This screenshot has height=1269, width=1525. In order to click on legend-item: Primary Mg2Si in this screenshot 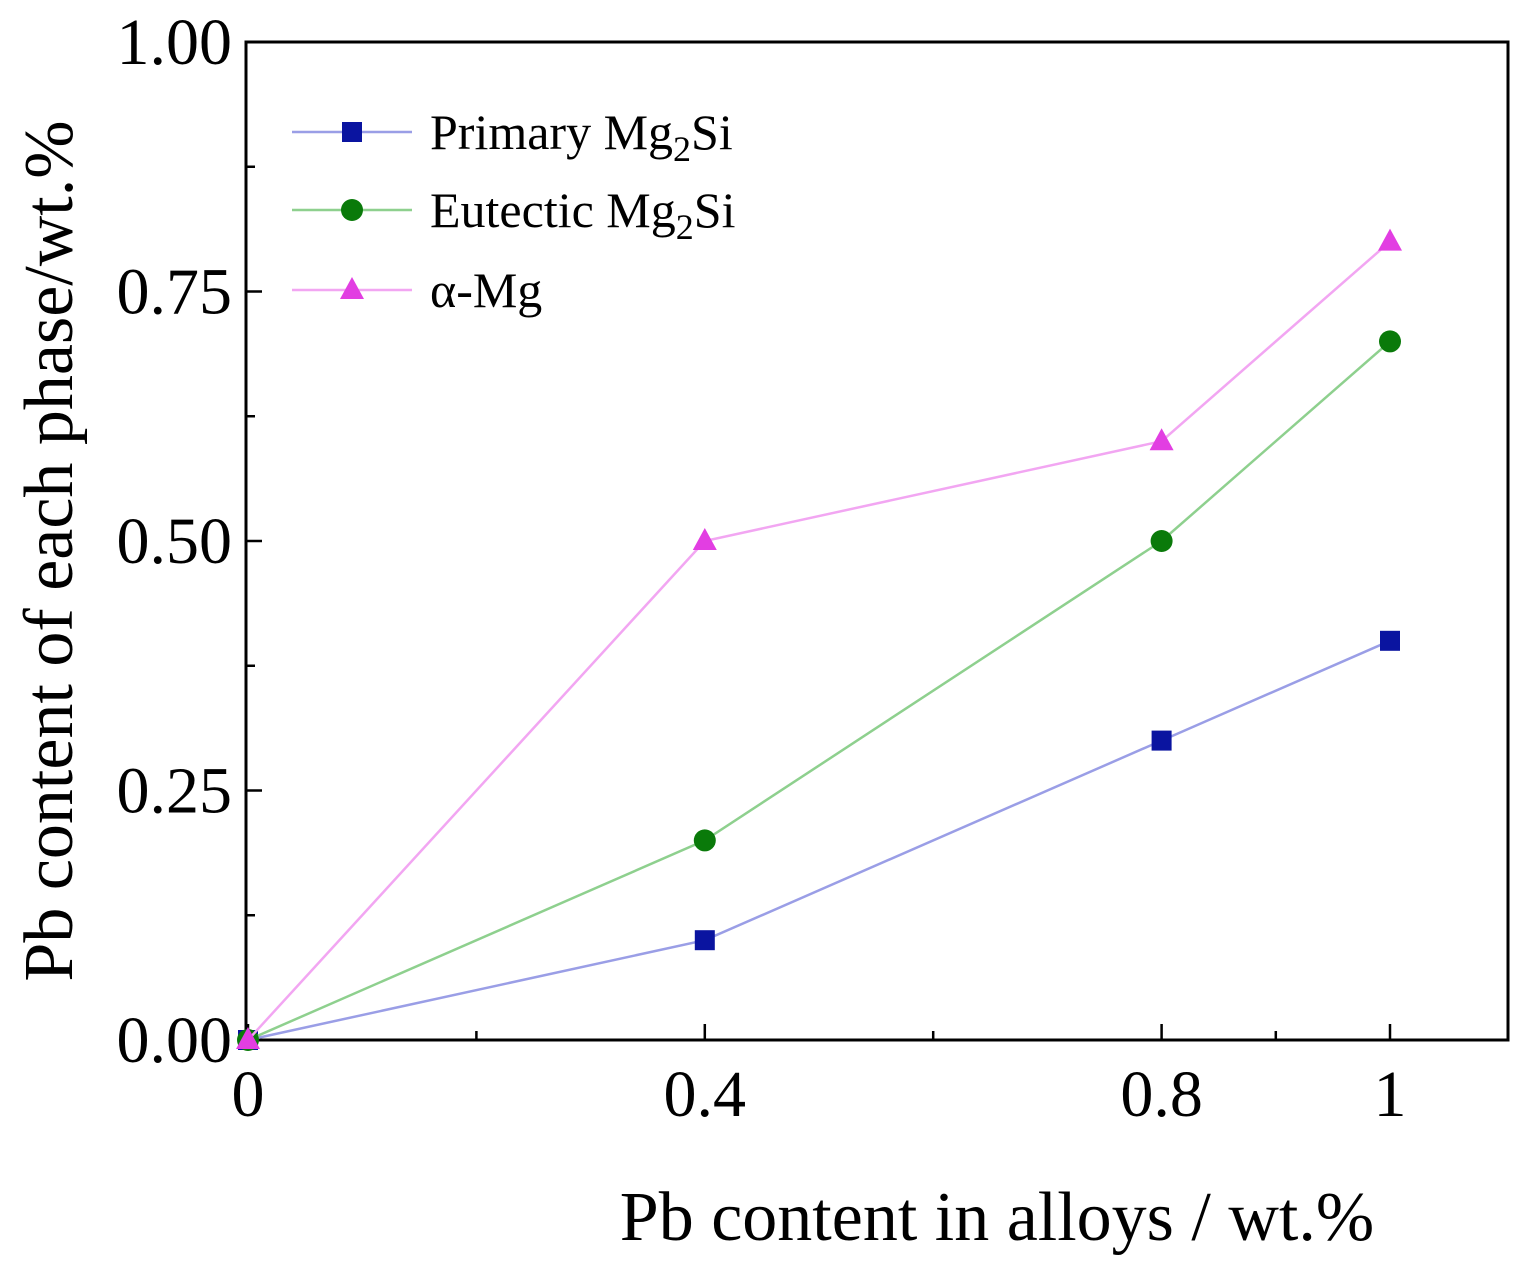, I will do `click(512, 136)`.